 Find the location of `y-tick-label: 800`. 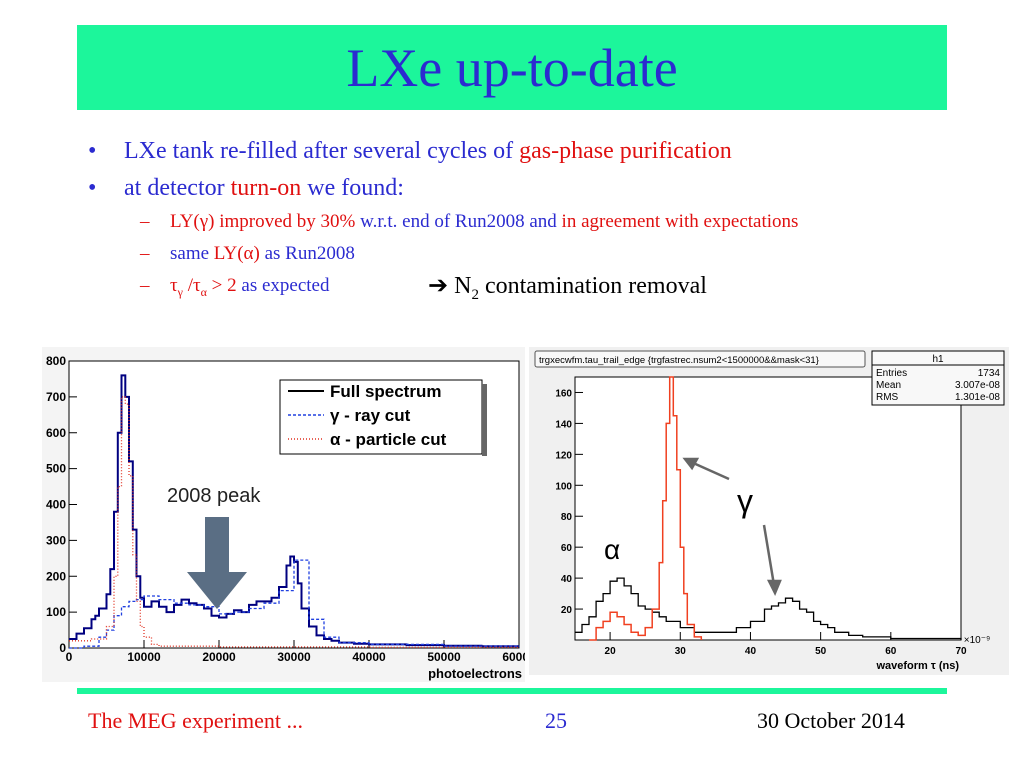

y-tick-label: 800 is located at coordinates (56, 361).